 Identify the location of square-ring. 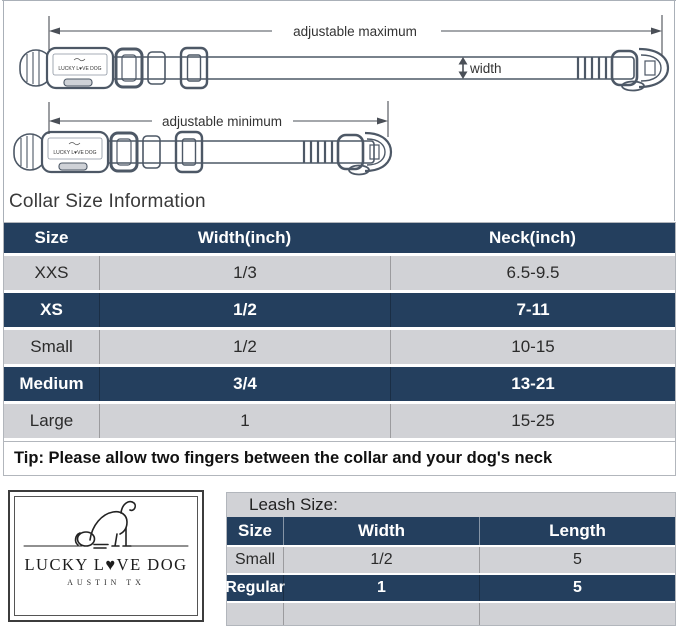
(194, 68).